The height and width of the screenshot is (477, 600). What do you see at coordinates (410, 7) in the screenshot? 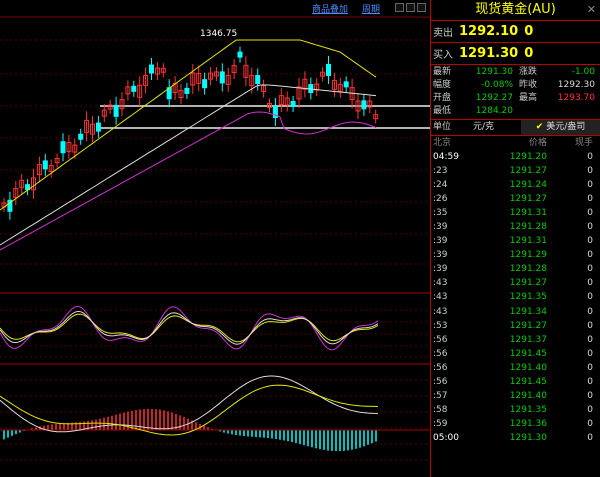
I see `zoom-out-icon` at bounding box center [410, 7].